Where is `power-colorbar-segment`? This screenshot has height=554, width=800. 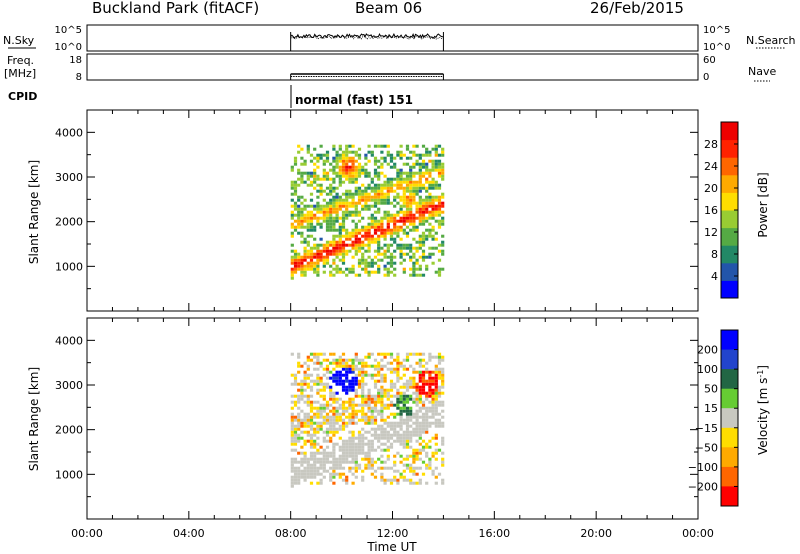
power-colorbar-segment is located at coordinates (729, 271).